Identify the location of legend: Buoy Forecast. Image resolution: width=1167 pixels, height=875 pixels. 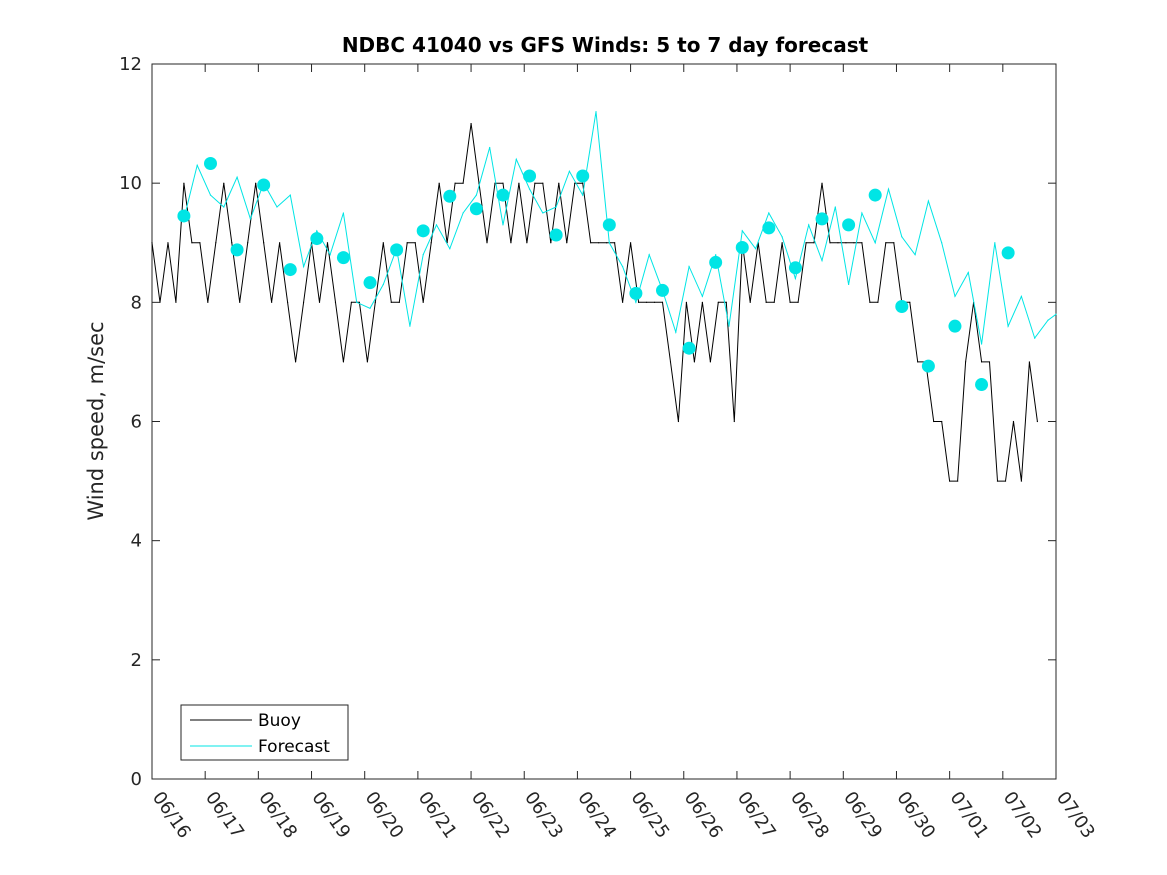
(264, 732).